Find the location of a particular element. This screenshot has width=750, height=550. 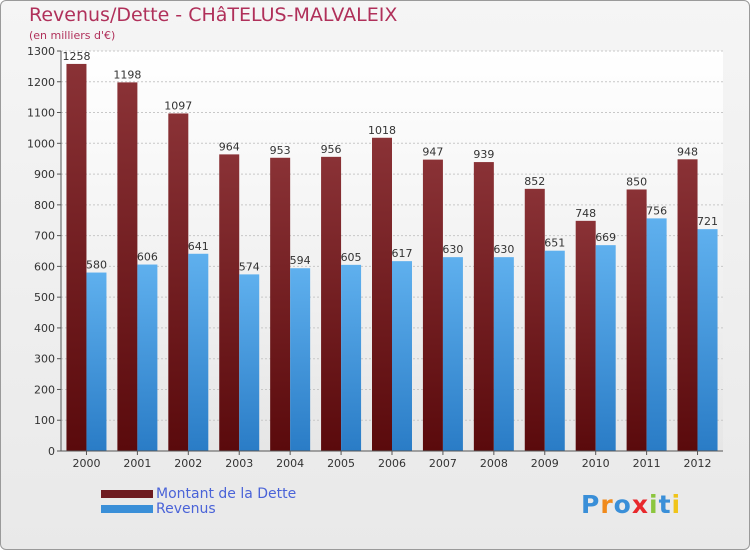

data-label-revenus: 605 is located at coordinates (351, 257).